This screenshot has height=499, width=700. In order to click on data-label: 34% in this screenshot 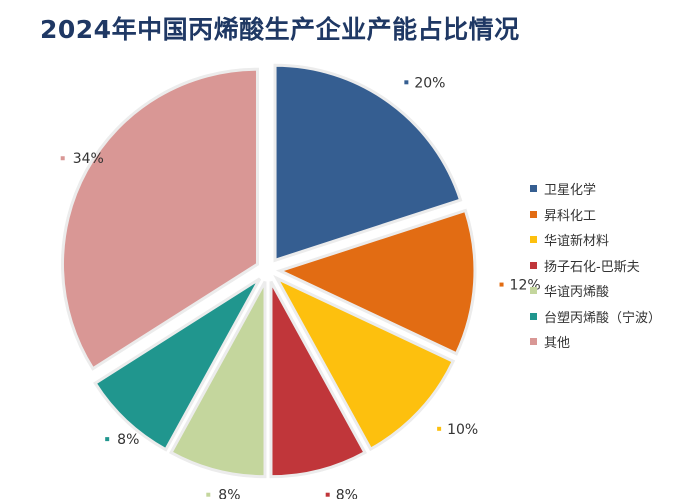, I will do `click(88, 159)`.